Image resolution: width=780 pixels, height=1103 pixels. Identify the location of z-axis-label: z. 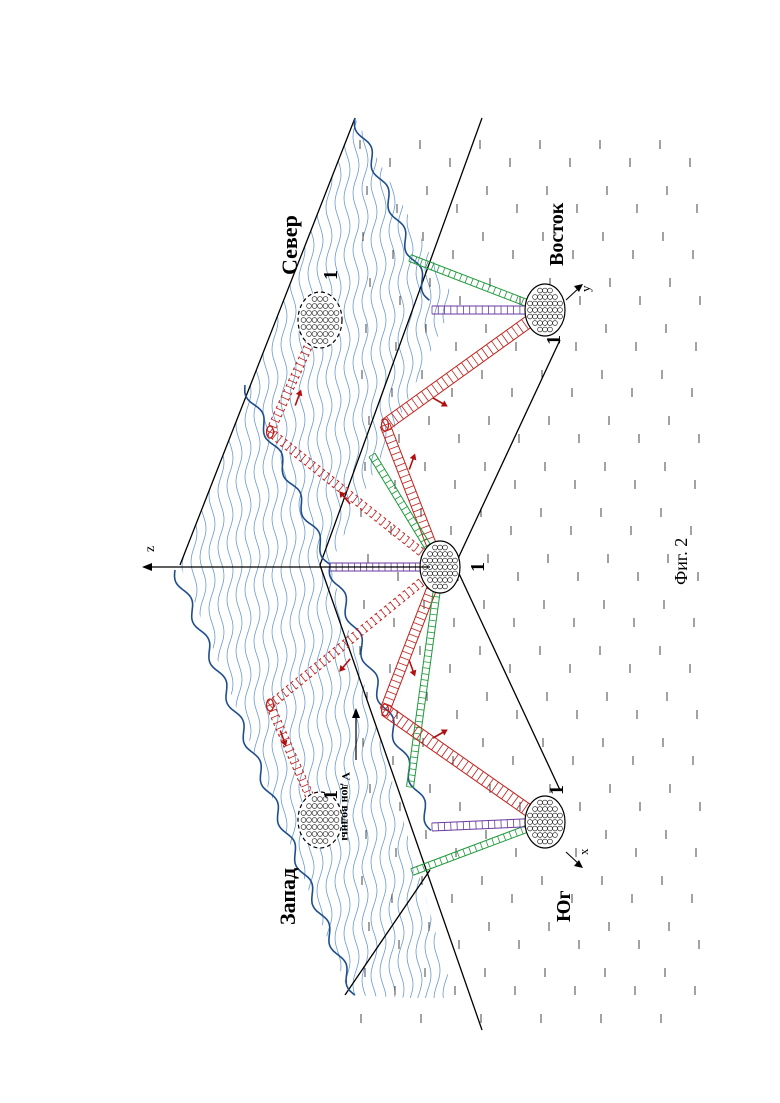
(150, 549).